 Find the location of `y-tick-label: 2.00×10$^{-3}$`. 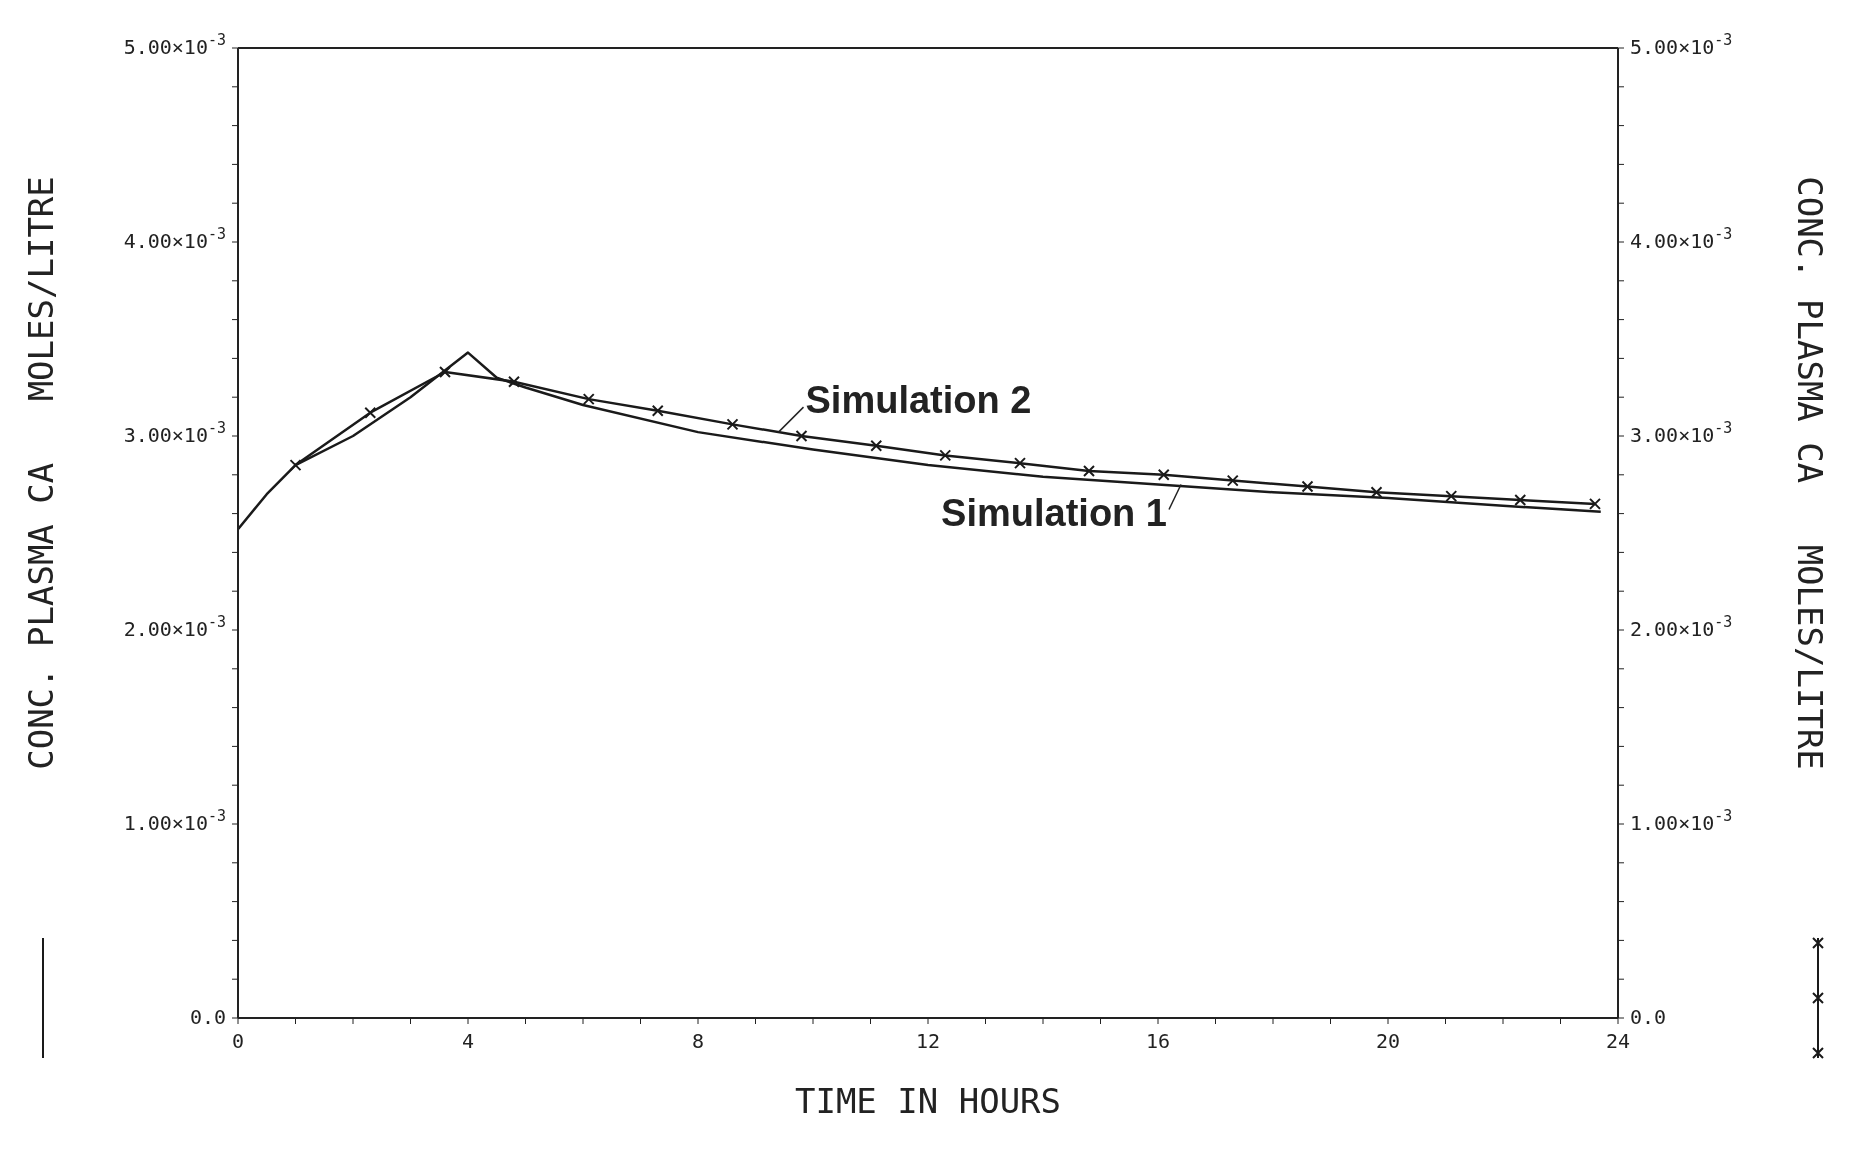

y-tick-label: 2.00×10$^{-3}$ is located at coordinates (174, 627).